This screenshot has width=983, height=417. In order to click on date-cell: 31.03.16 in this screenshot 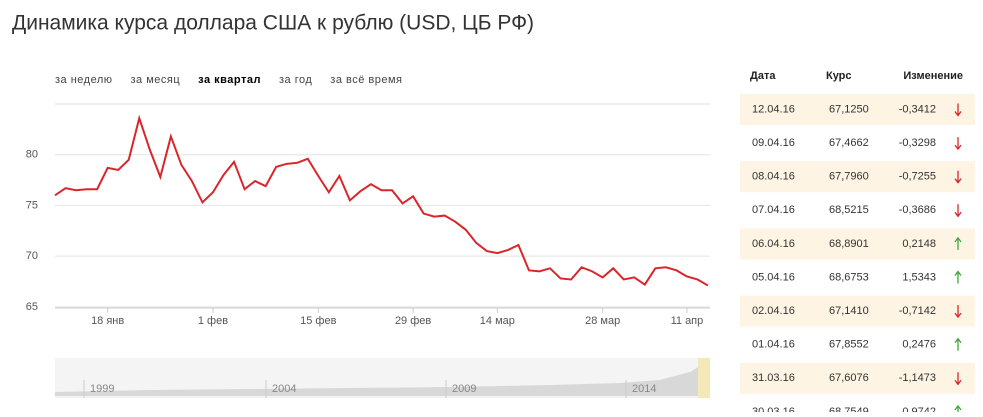, I will do `click(773, 378)`.